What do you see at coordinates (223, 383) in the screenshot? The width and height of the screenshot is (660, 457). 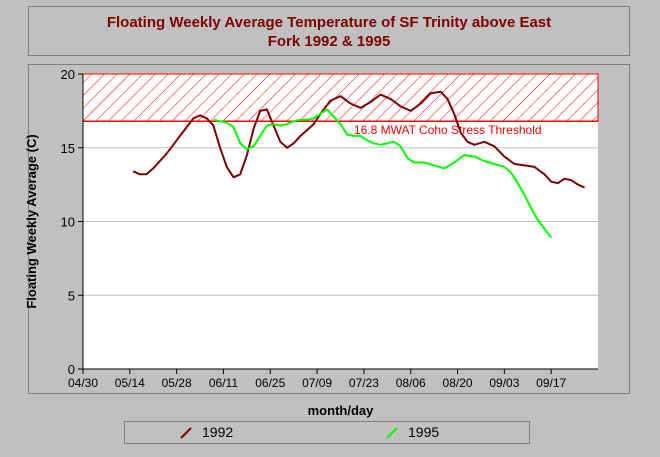 I see `x-tick-label: 06/11` at bounding box center [223, 383].